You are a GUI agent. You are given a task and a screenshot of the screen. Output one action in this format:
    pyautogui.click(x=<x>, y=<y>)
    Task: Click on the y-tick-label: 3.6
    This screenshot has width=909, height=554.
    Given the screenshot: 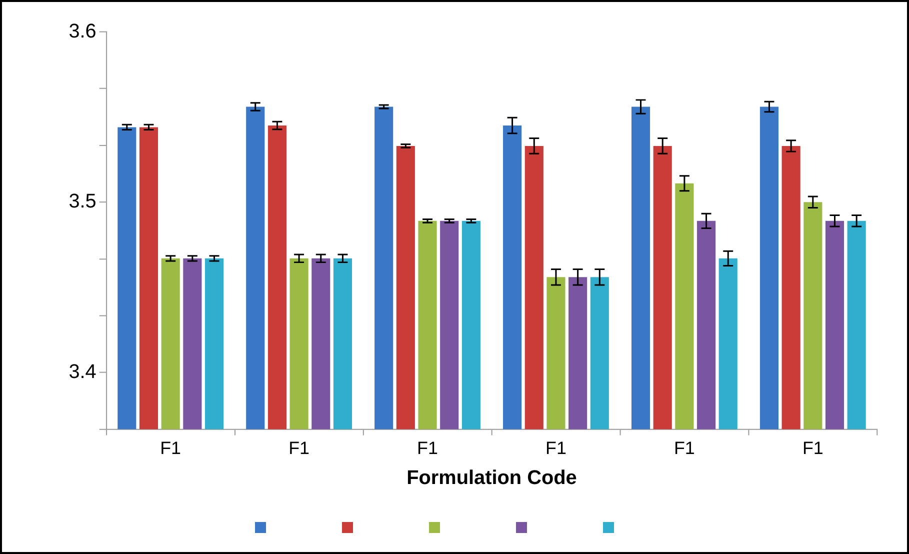 What is the action you would take?
    pyautogui.click(x=82, y=31)
    